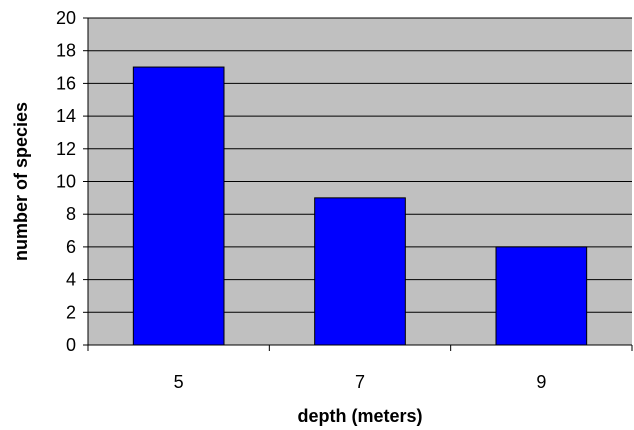 The image size is (634, 430). Describe the element at coordinates (66, 18) in the screenshot. I see `y-tick-label: 20` at that location.